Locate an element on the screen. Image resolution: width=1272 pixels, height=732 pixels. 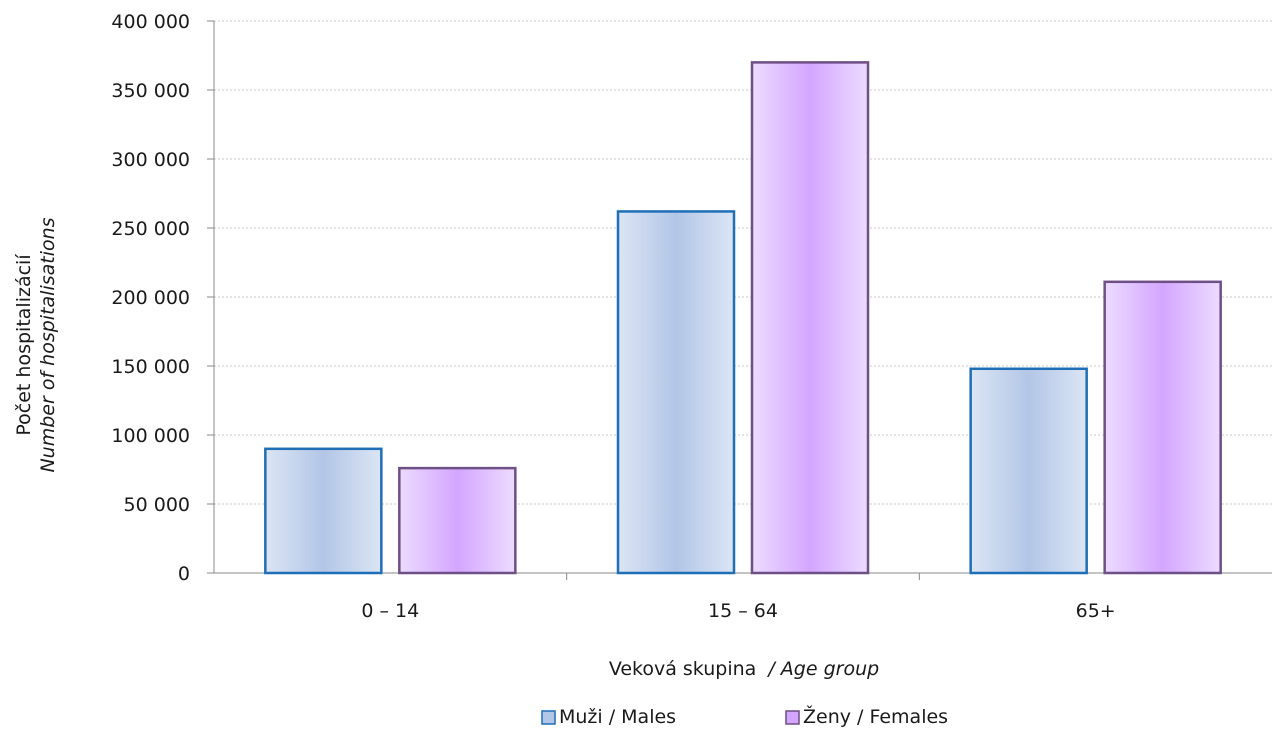
x-axis-title-sk: Veková skupina is located at coordinates (682, 669).